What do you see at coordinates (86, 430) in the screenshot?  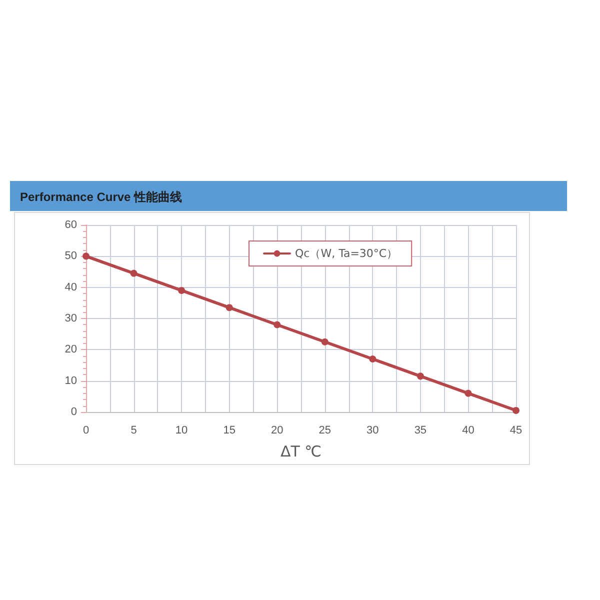 I see `x-tick-label: 0` at bounding box center [86, 430].